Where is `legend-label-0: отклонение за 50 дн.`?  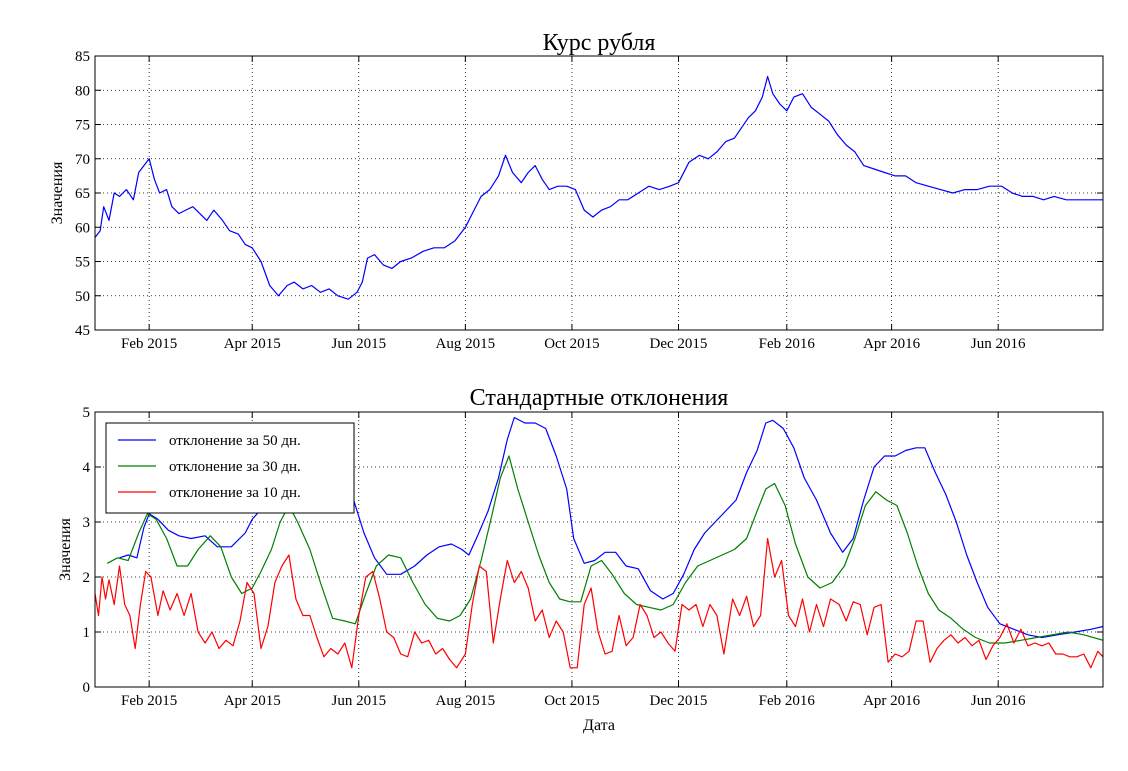
legend-label-0: отклонение за 50 дн. is located at coordinates (235, 441).